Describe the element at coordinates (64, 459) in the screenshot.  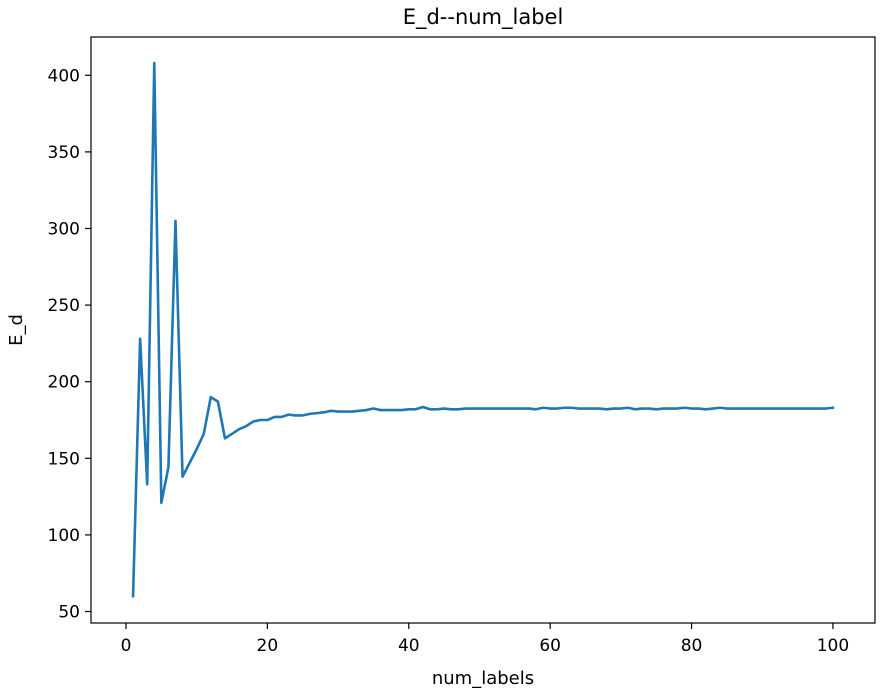
I see `y-tick-label: 150` at that location.